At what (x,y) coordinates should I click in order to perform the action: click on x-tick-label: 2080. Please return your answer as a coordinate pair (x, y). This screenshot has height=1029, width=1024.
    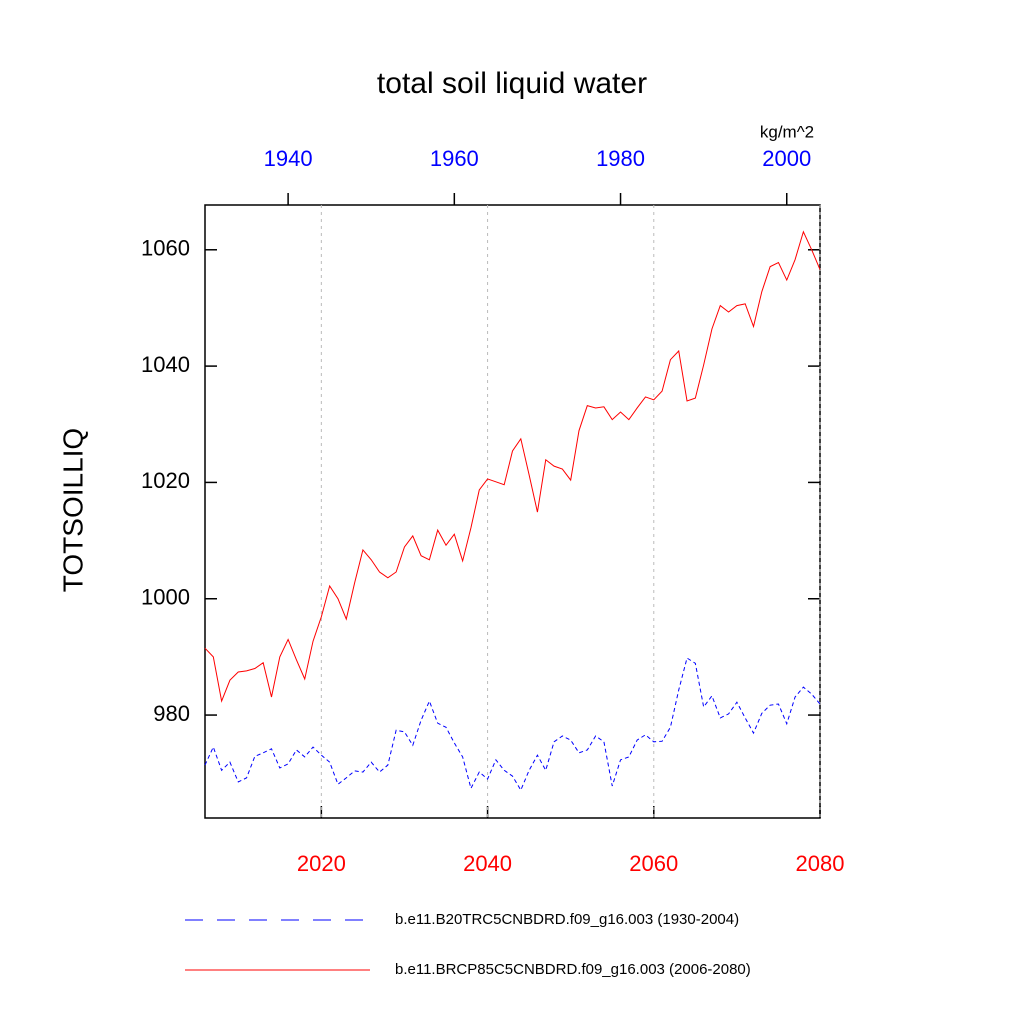
    Looking at the image, I should click on (820, 863).